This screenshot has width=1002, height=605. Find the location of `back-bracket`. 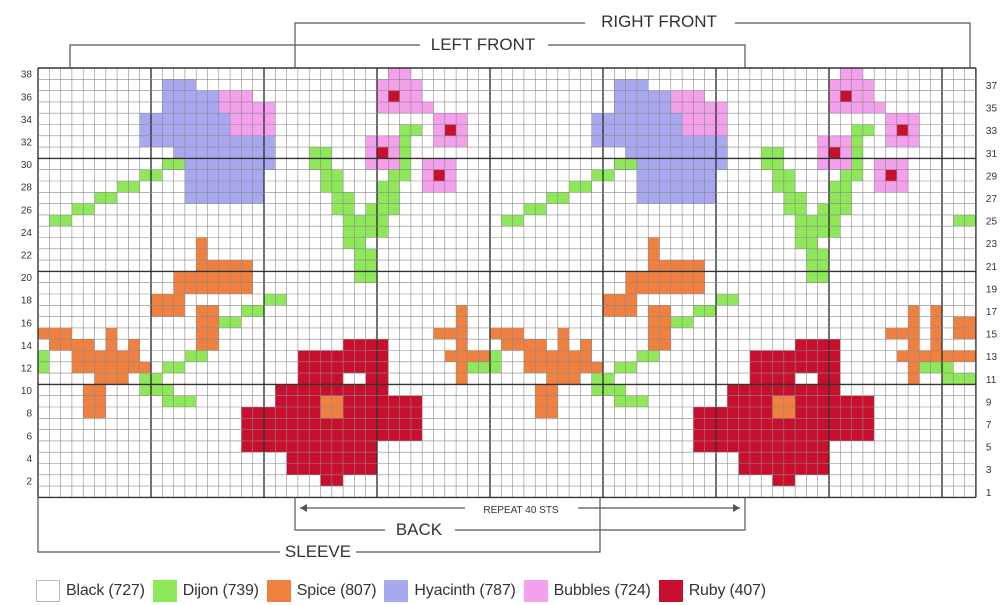

back-bracket is located at coordinates (520, 514).